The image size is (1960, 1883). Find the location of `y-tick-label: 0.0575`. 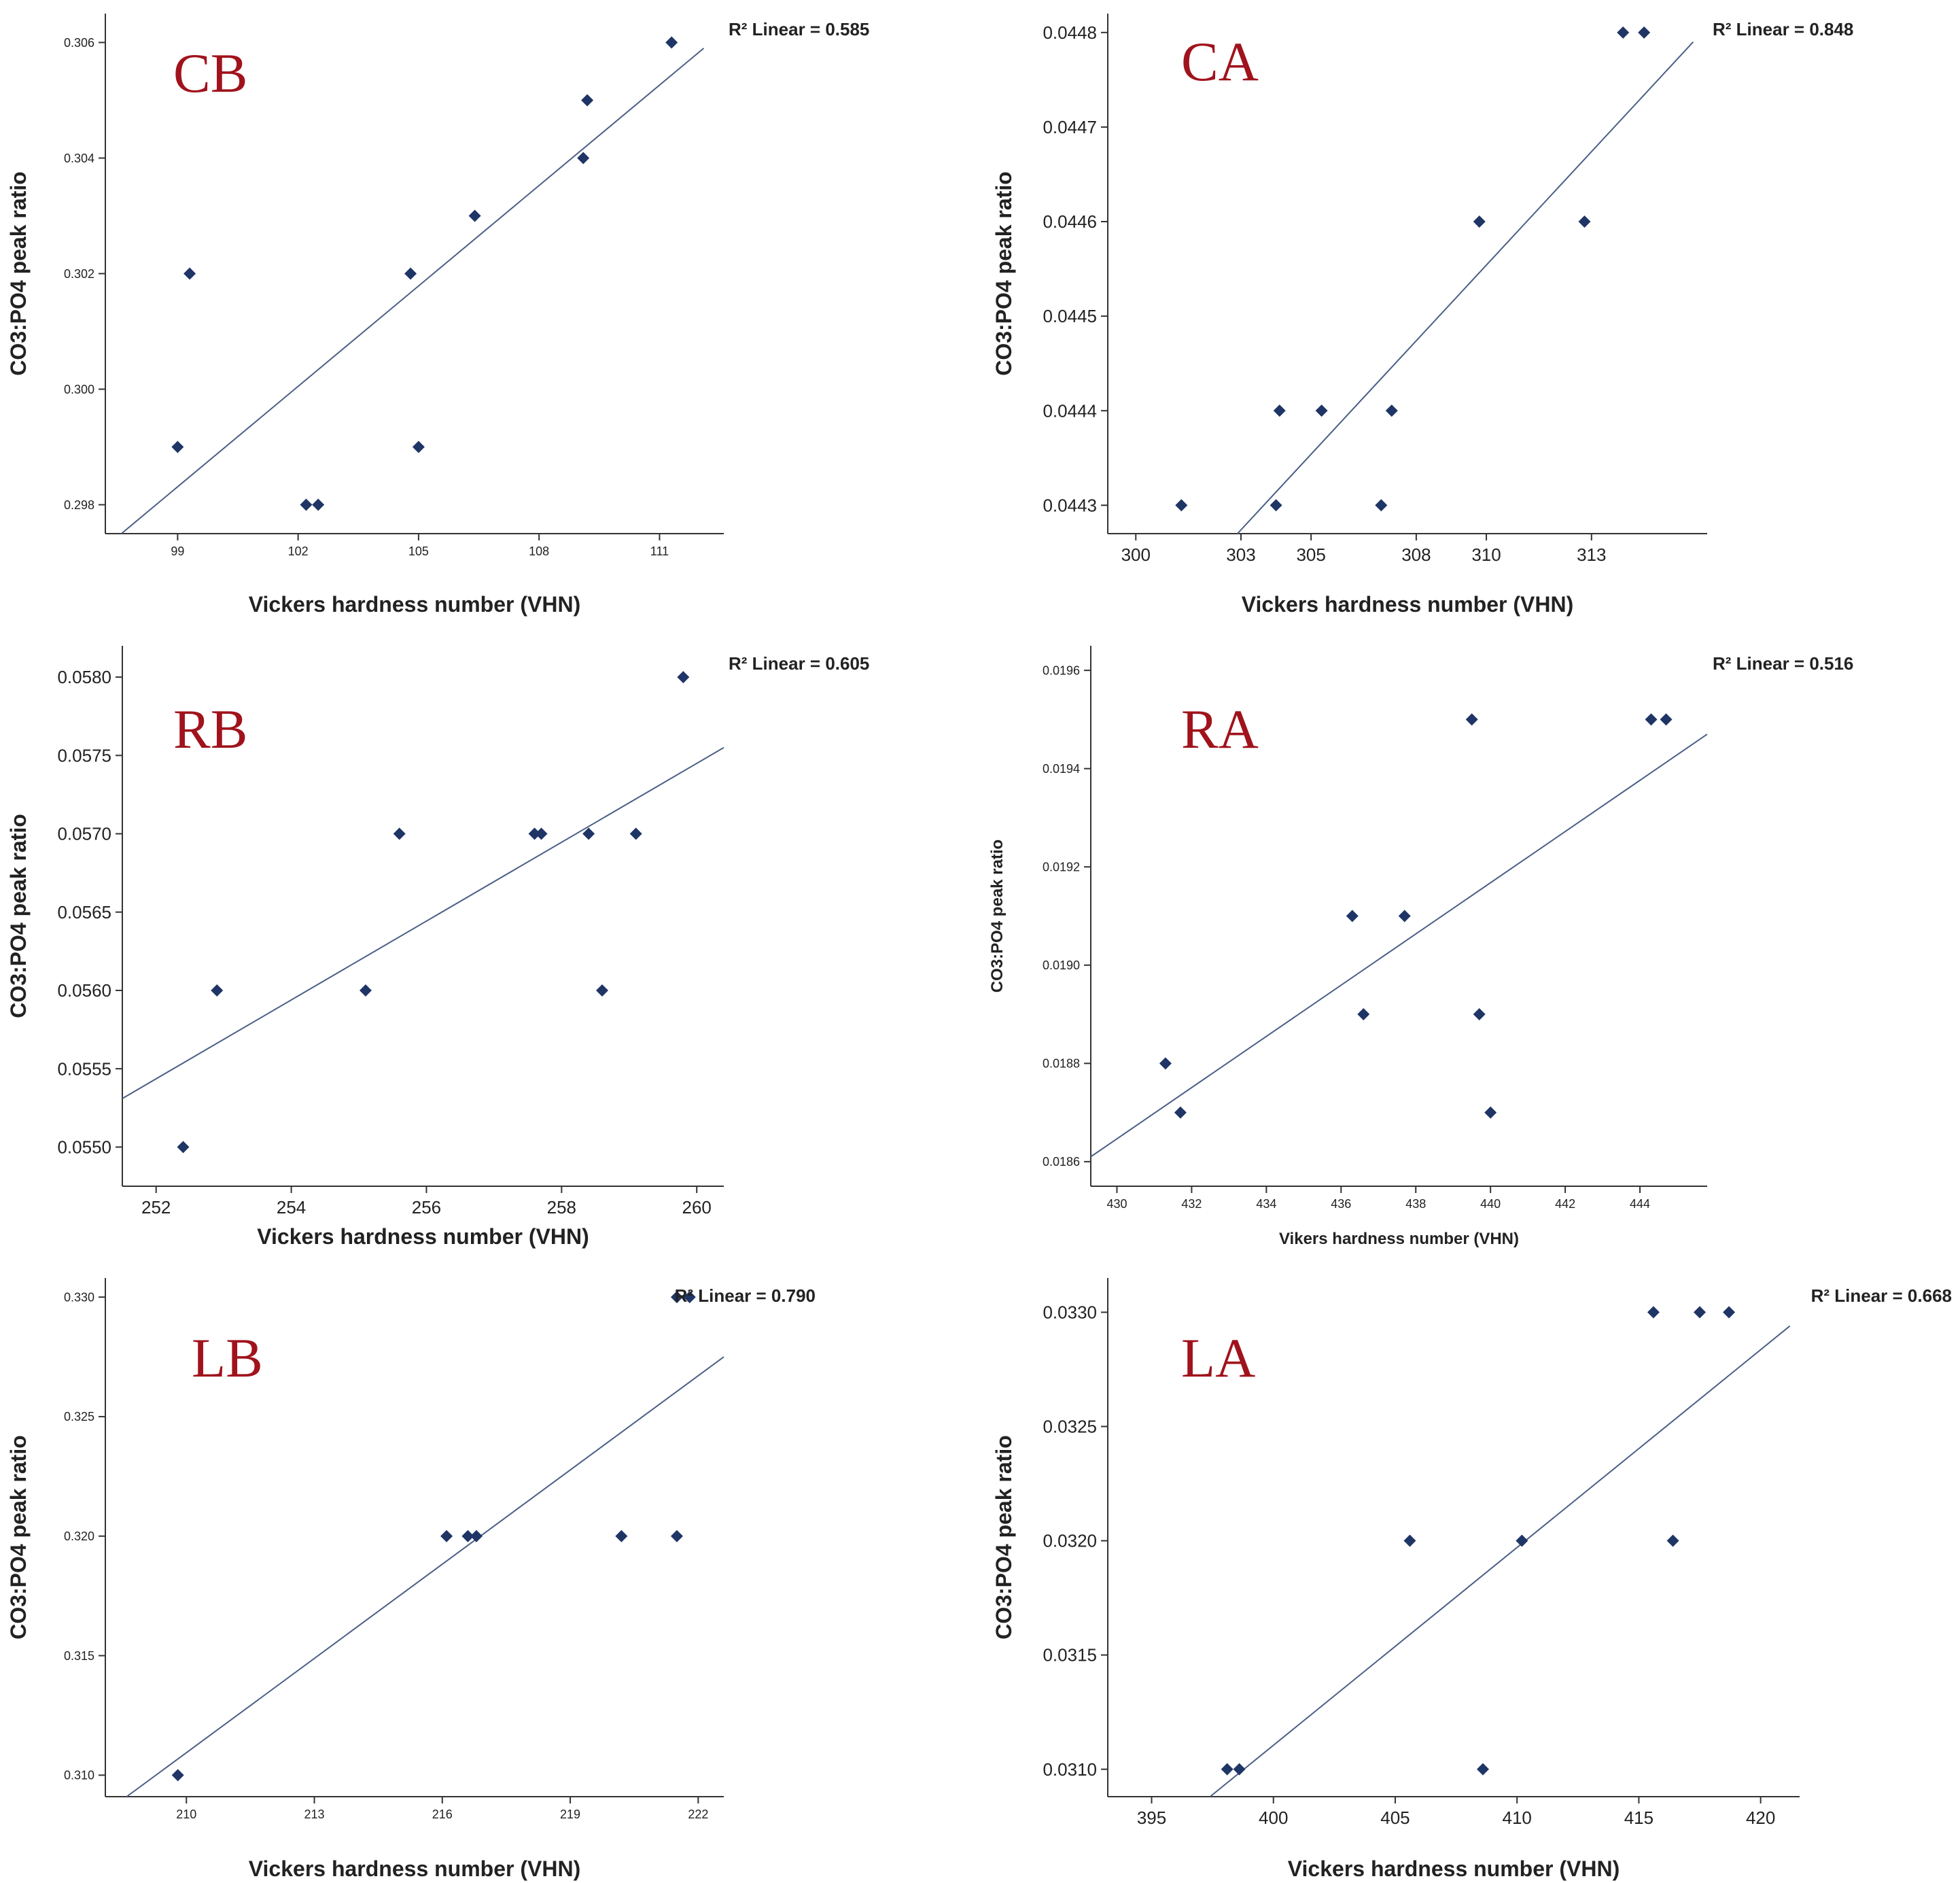

y-tick-label: 0.0575 is located at coordinates (84, 755).